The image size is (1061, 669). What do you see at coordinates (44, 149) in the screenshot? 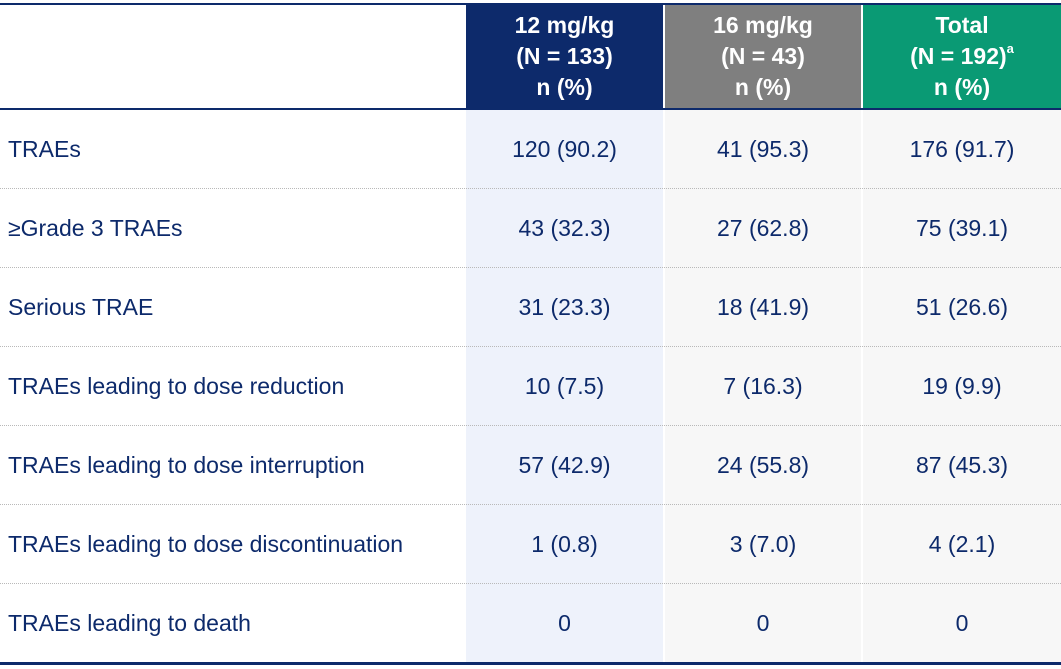
I see `row-label: TRAEs` at bounding box center [44, 149].